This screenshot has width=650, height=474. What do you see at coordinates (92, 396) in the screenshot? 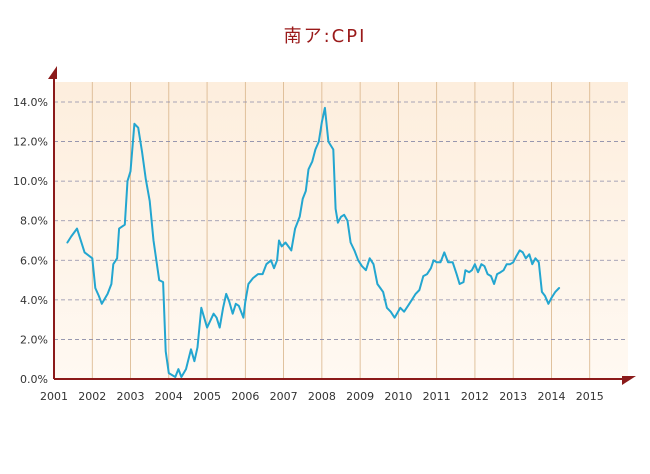
I see `x-tick-label: 2002` at bounding box center [92, 396].